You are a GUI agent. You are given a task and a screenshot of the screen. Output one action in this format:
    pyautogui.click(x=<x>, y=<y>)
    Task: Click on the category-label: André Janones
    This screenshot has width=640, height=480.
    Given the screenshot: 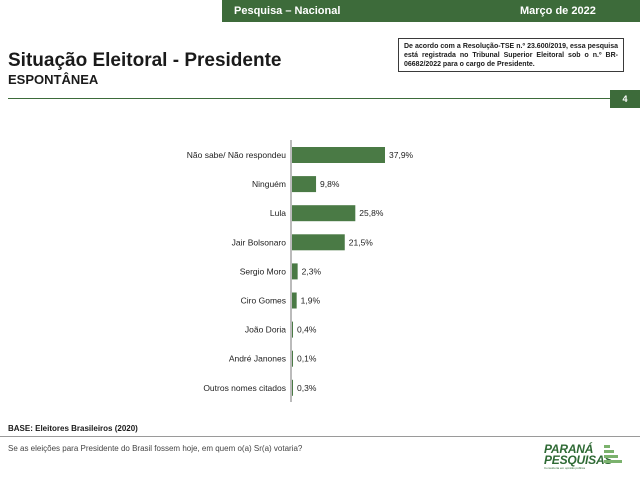 What is the action you would take?
    pyautogui.click(x=257, y=359)
    